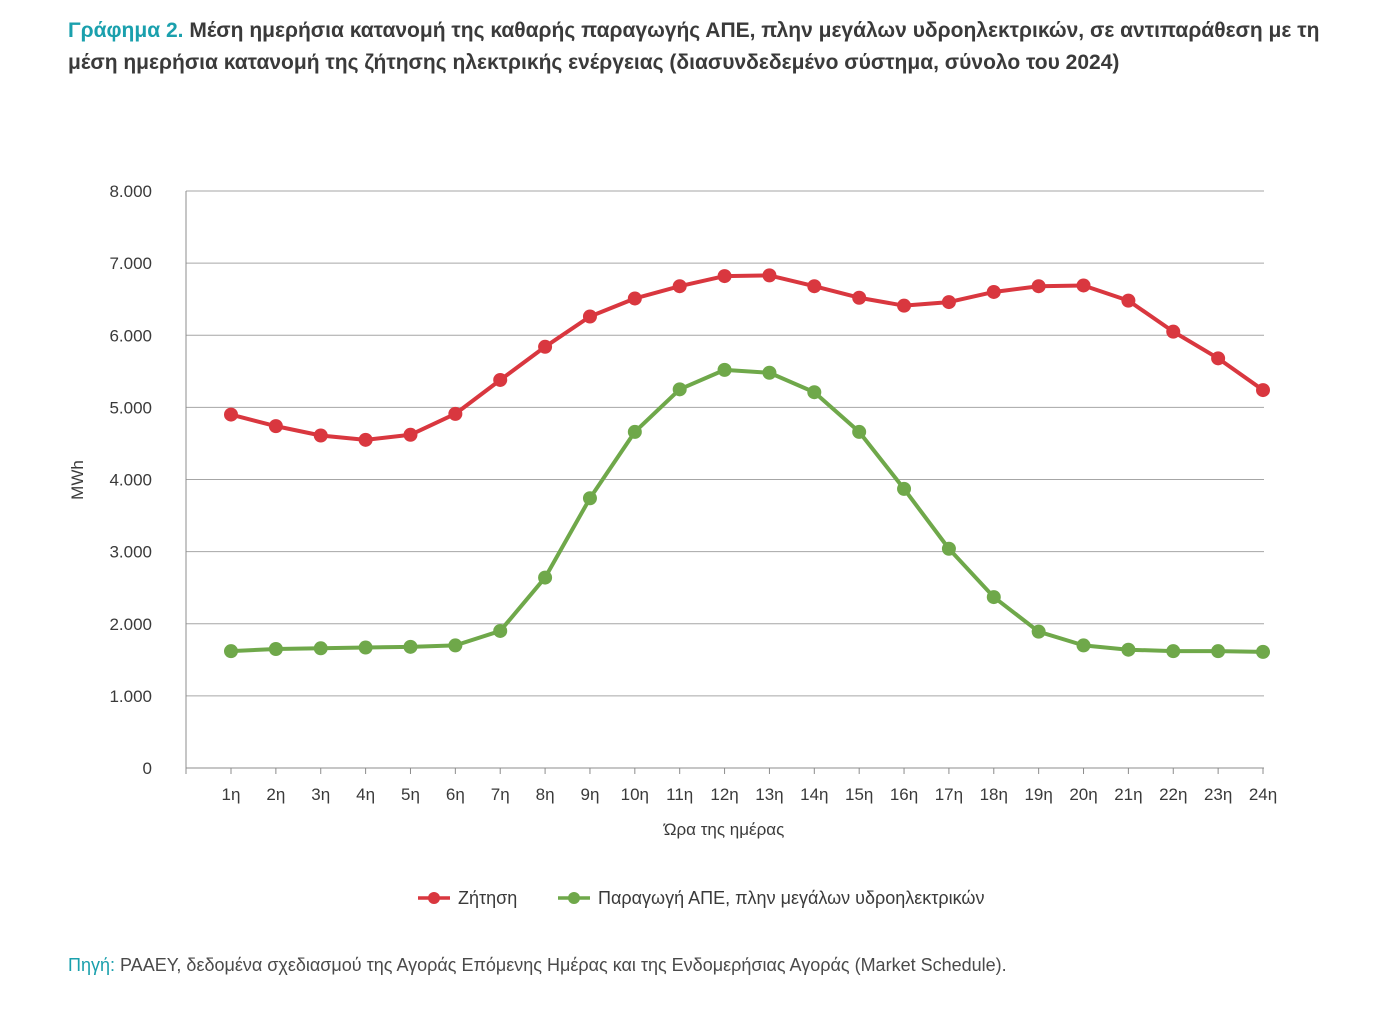  Describe the element at coordinates (589, 794) in the screenshot. I see `x-tick-label: 9η` at that location.